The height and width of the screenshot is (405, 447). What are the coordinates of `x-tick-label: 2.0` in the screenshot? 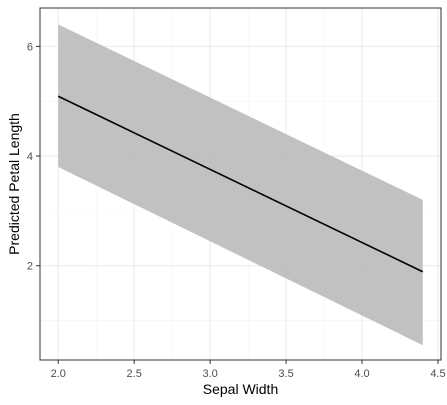 It's located at (58, 374).